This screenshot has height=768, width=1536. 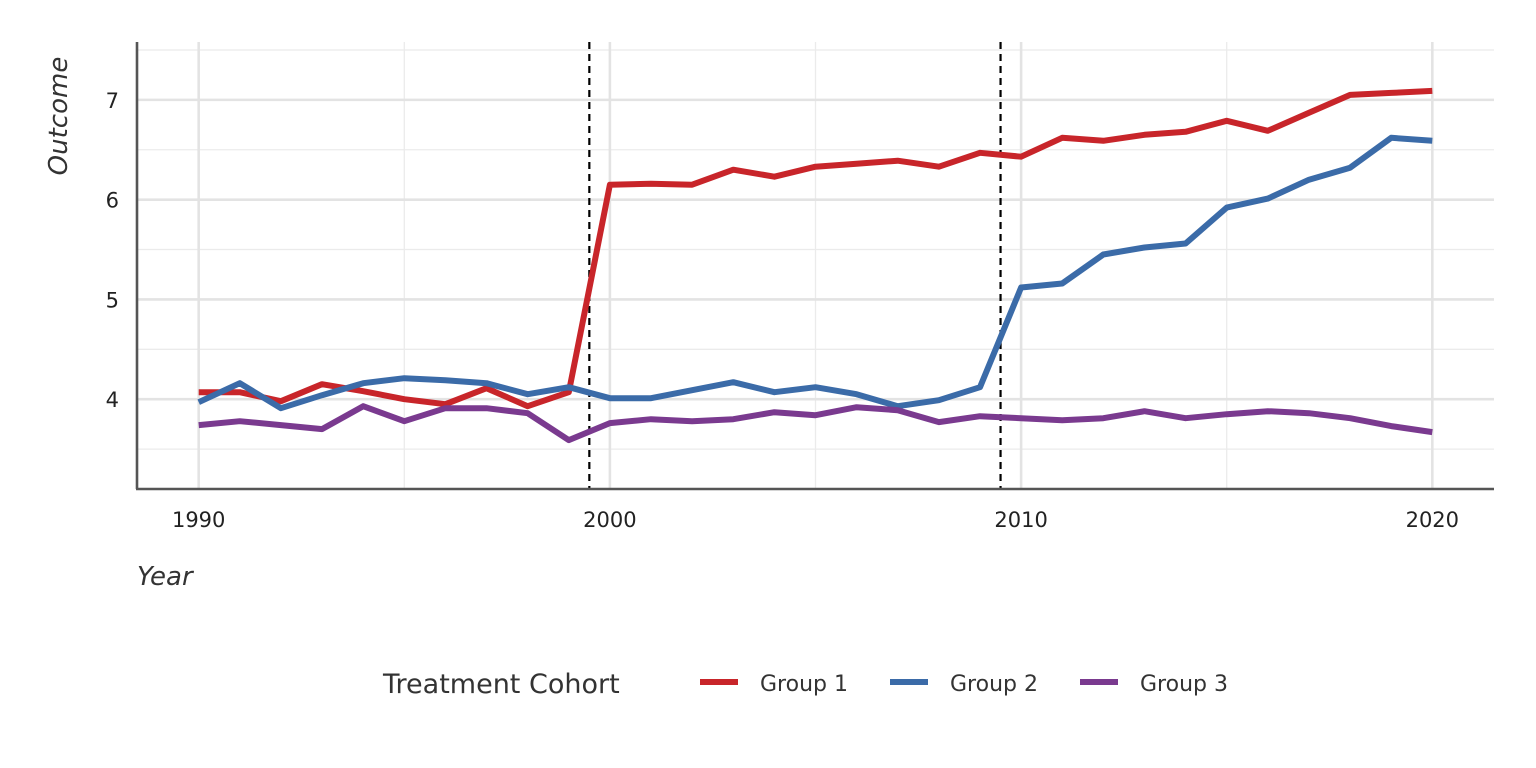 I want to click on x-tick-label: 2020, so click(x=1432, y=520).